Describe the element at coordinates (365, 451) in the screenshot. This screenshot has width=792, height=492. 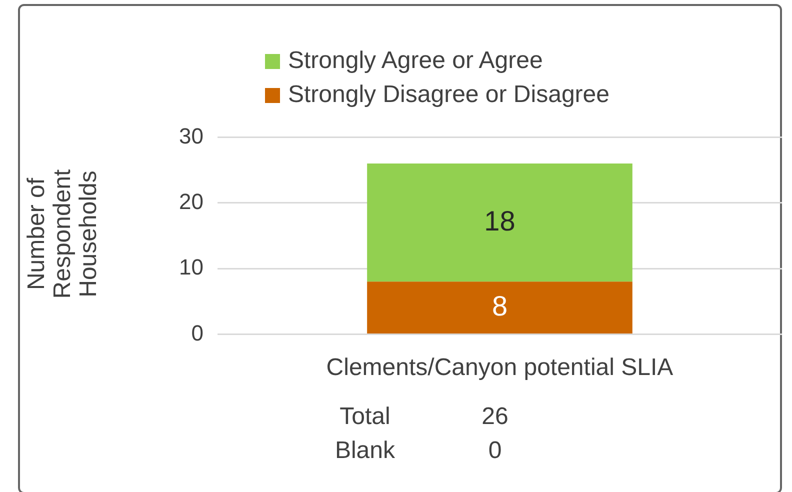
I see `text: Blank` at that location.